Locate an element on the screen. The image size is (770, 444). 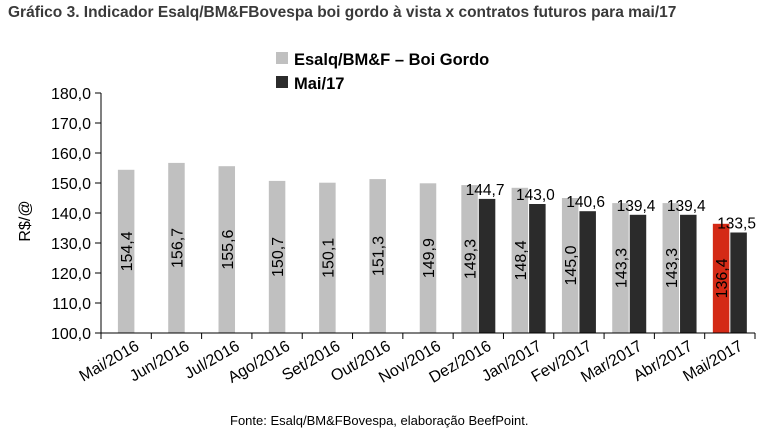
bar-label-esalq: 136,4 is located at coordinates (722, 278).